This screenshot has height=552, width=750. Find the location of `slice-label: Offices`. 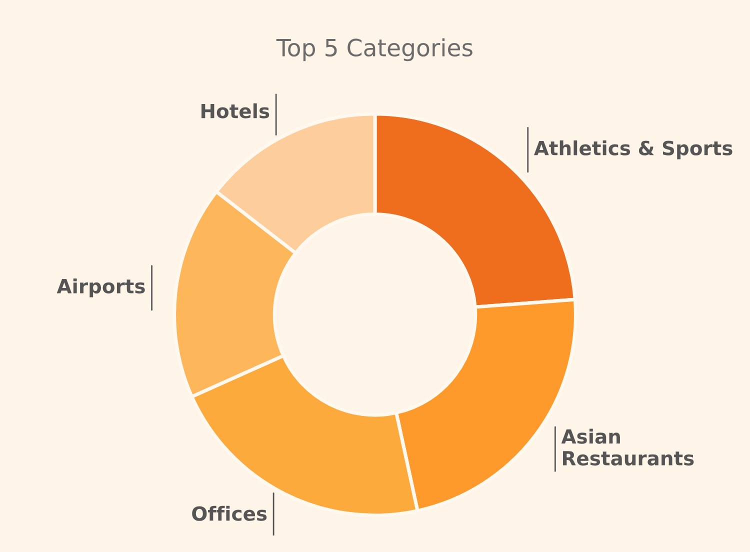

slice-label: Offices is located at coordinates (229, 513).